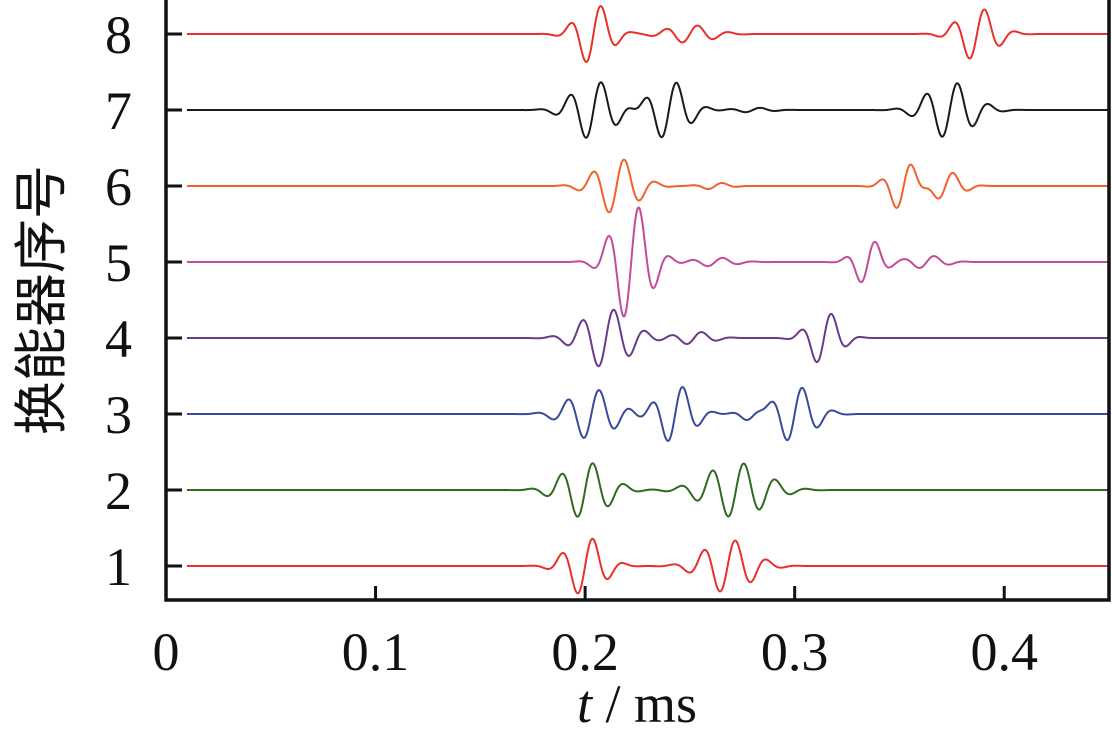 The width and height of the screenshot is (1112, 732). I want to click on y-tick-label: 6, so click(118, 187).